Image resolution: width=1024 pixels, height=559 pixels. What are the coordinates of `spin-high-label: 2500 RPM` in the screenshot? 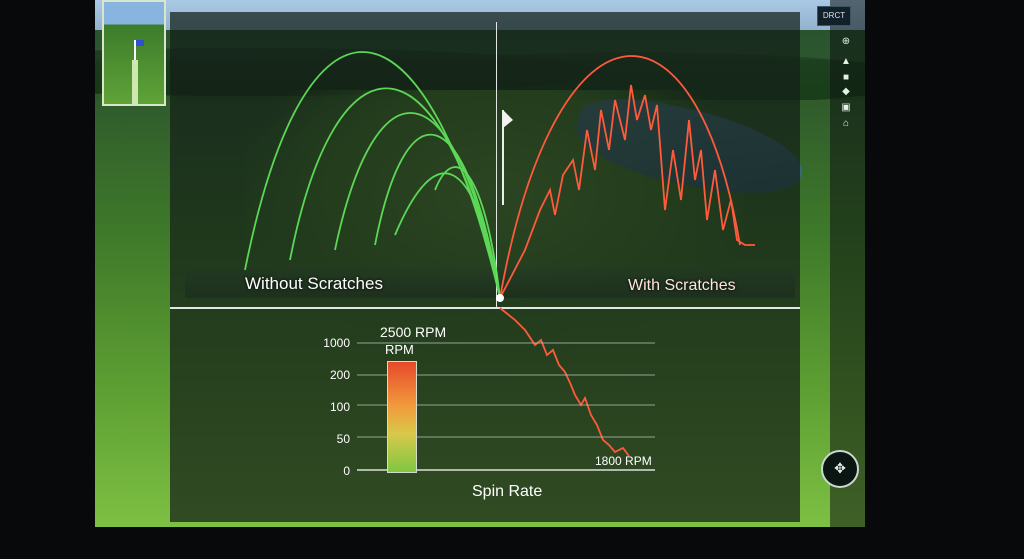 It's located at (413, 332).